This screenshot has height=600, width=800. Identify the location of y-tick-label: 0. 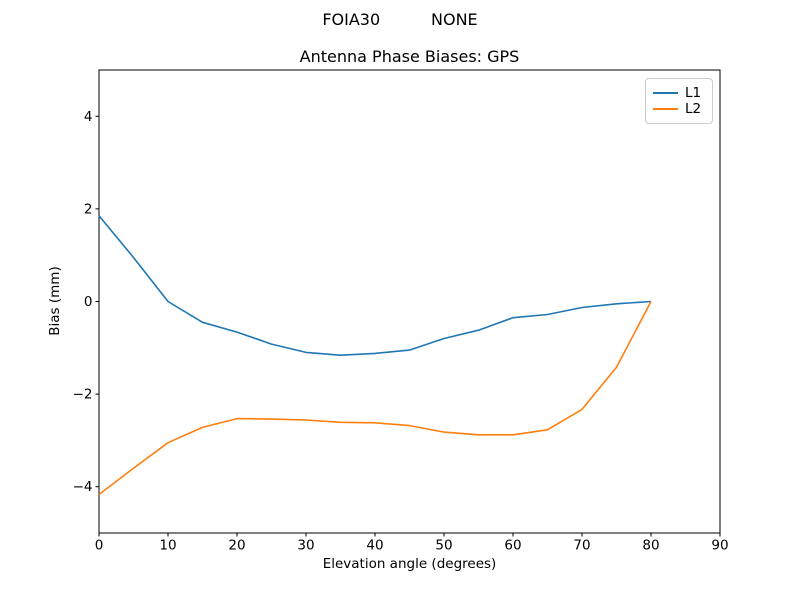
(88, 302).